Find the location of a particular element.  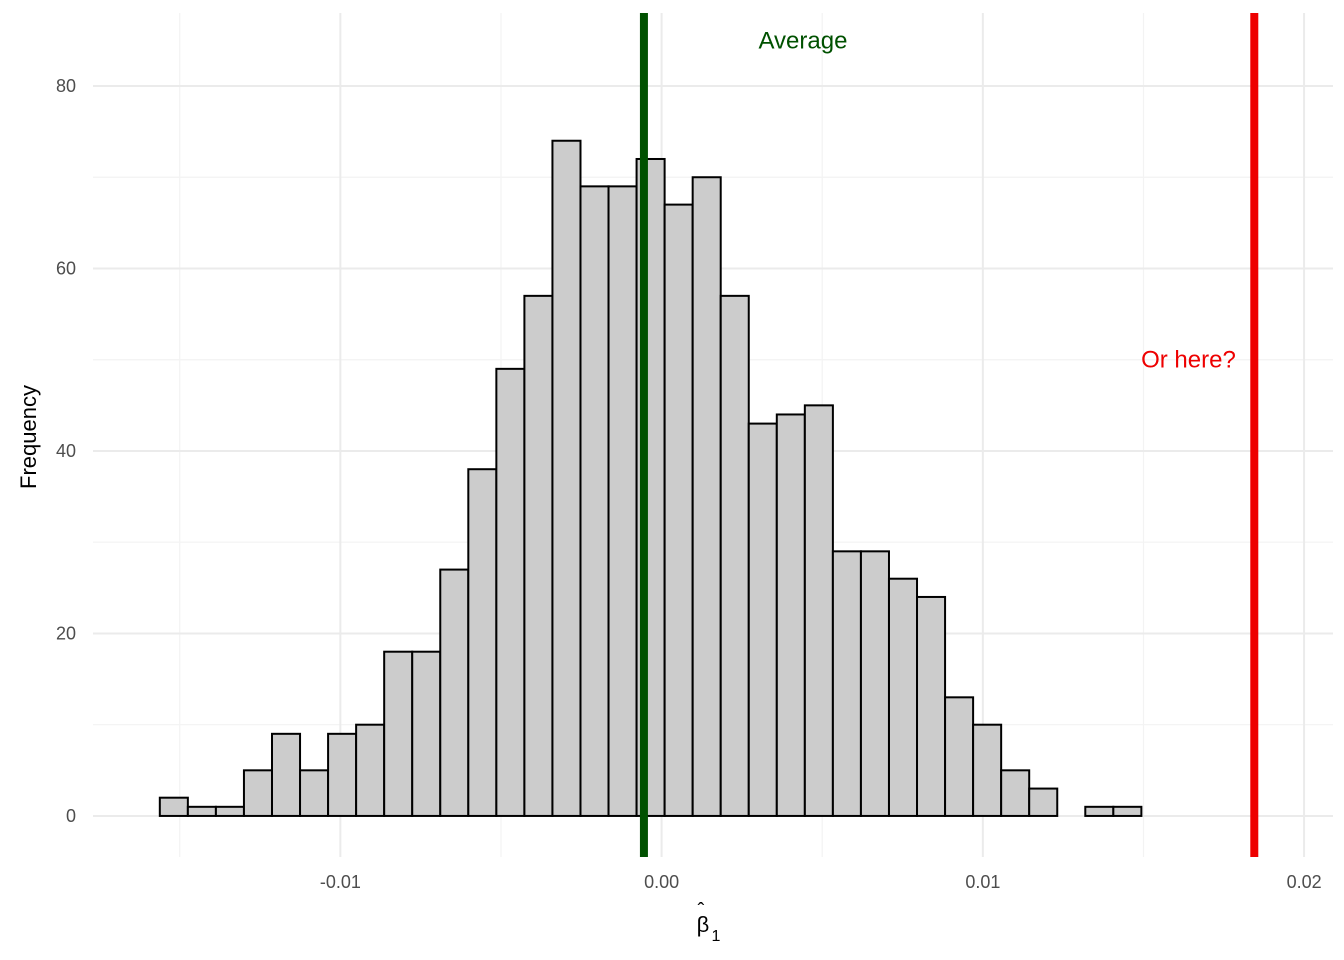

y-tick-label: 80 is located at coordinates (66, 86).